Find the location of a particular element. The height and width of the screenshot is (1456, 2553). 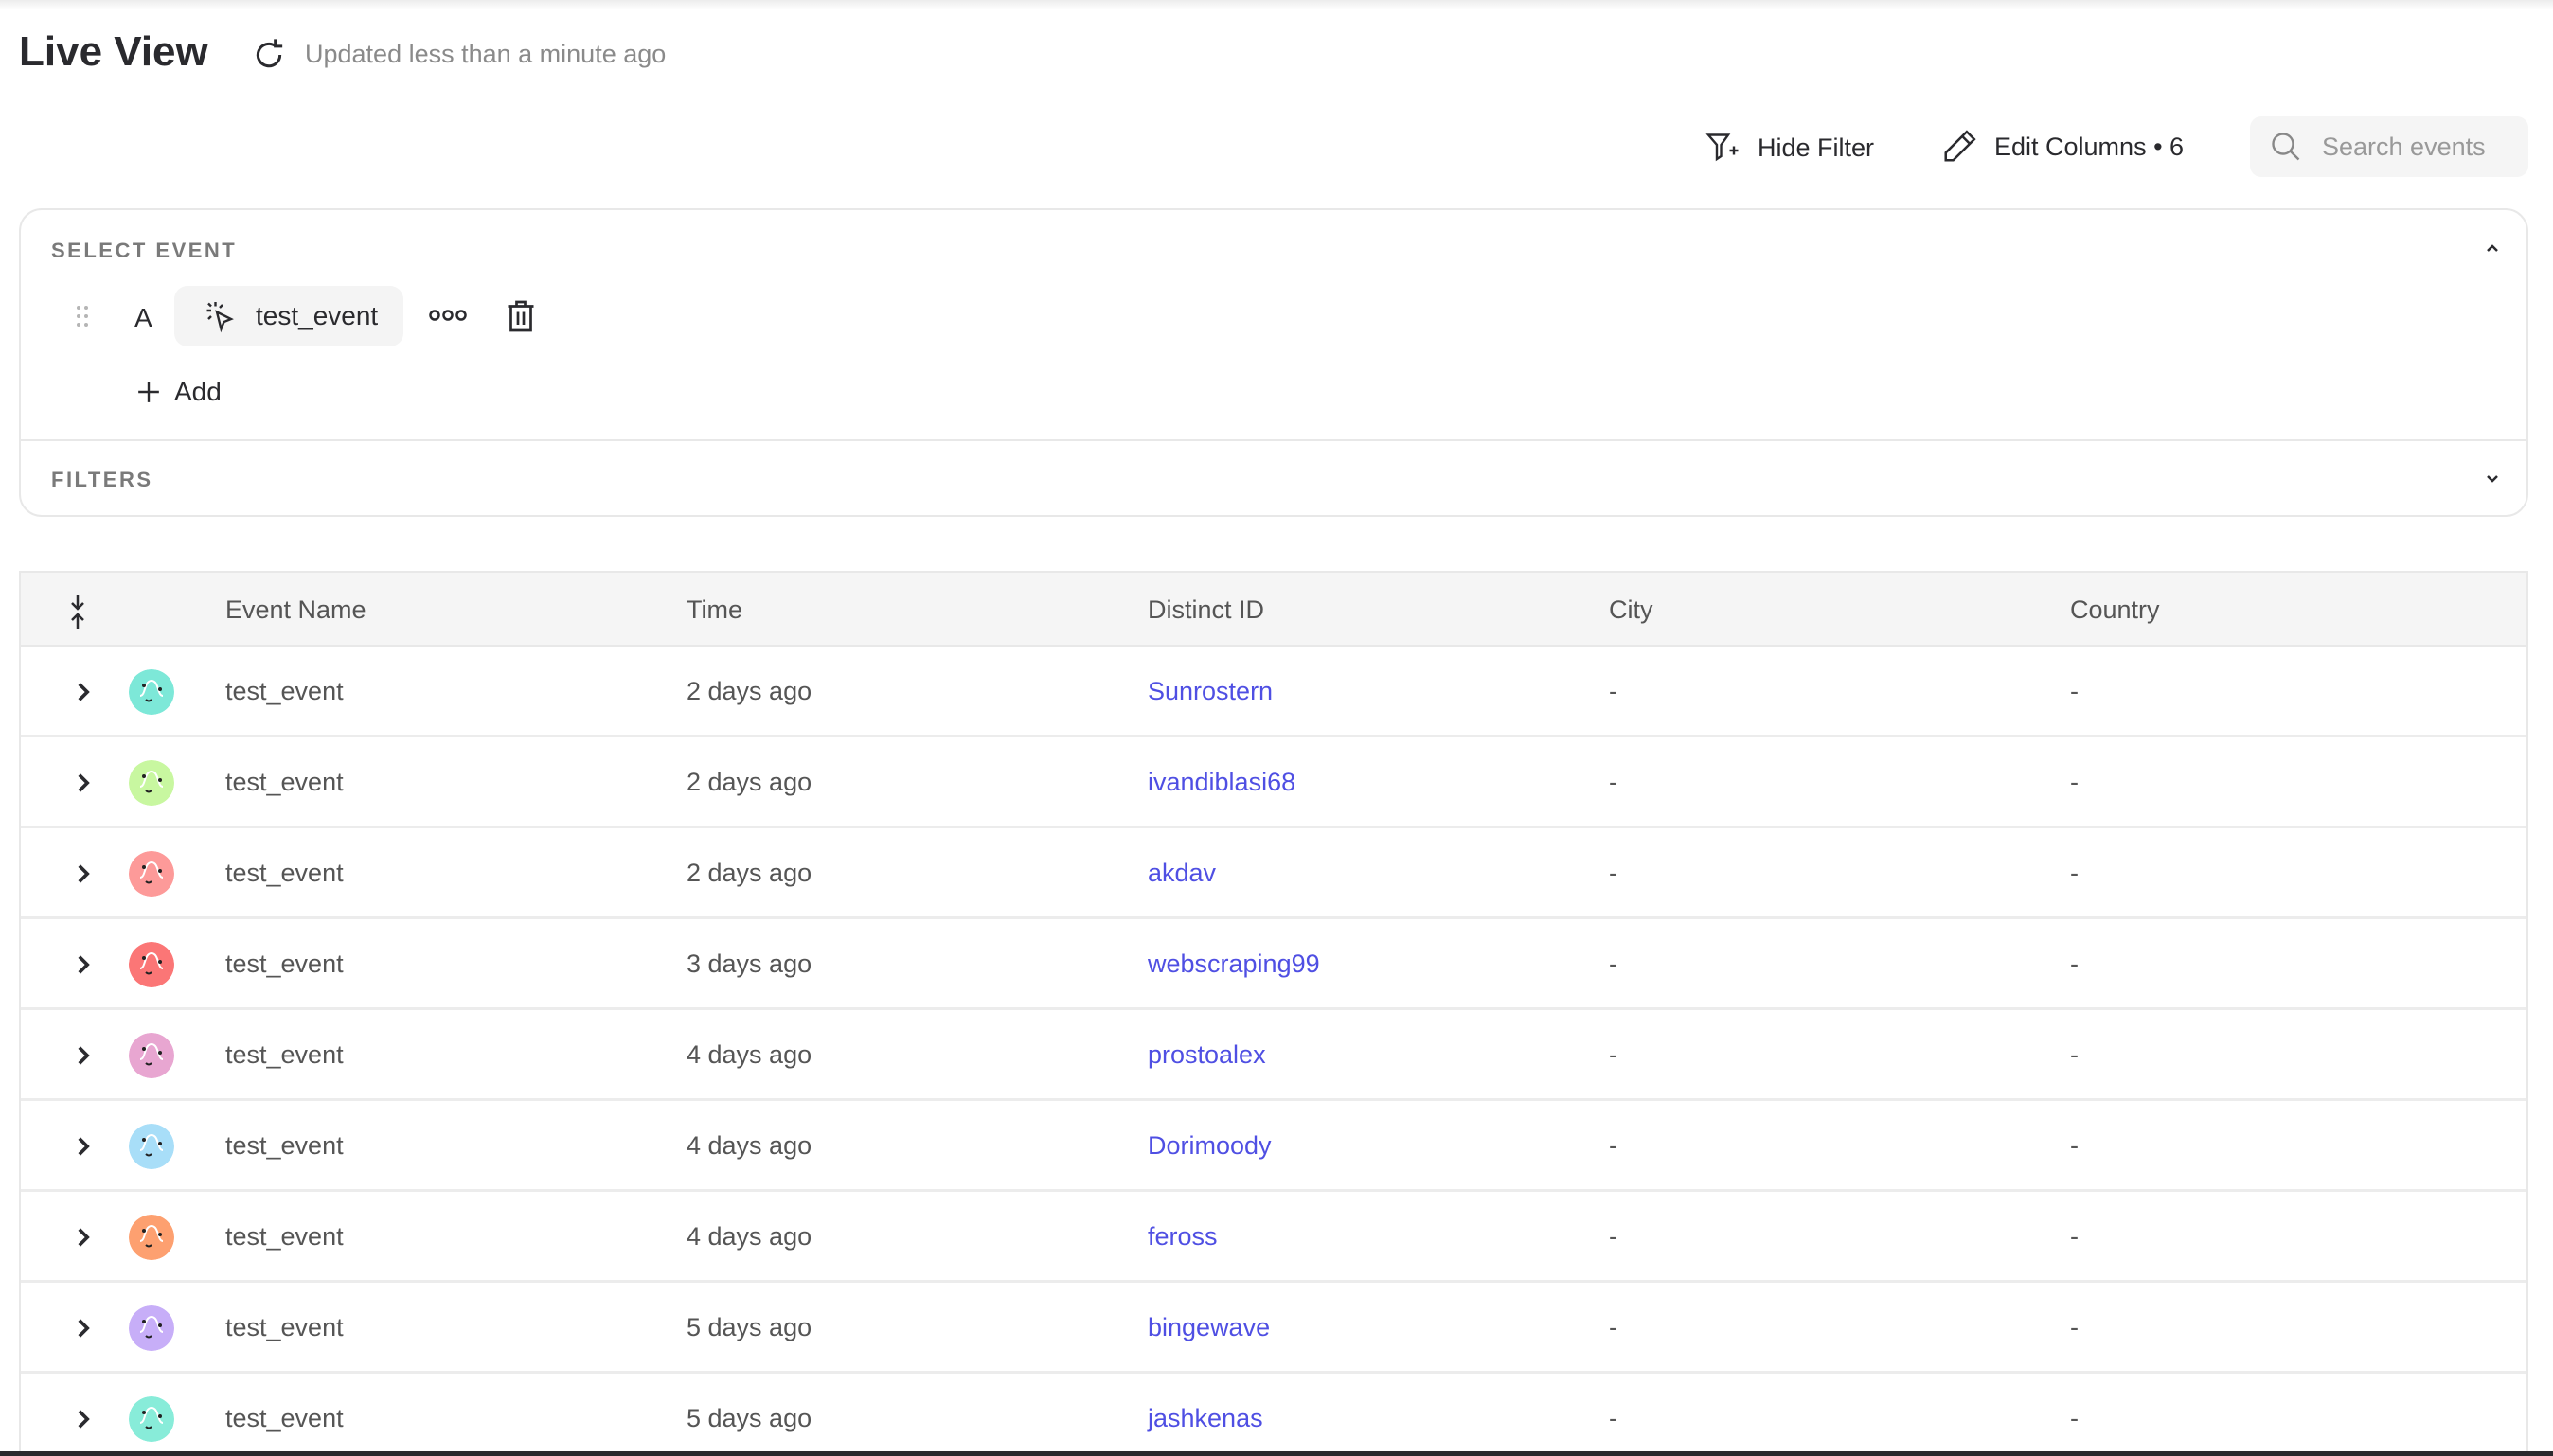

table-row: test_event 2 days ago Sunrostern - - is located at coordinates (1273, 692).